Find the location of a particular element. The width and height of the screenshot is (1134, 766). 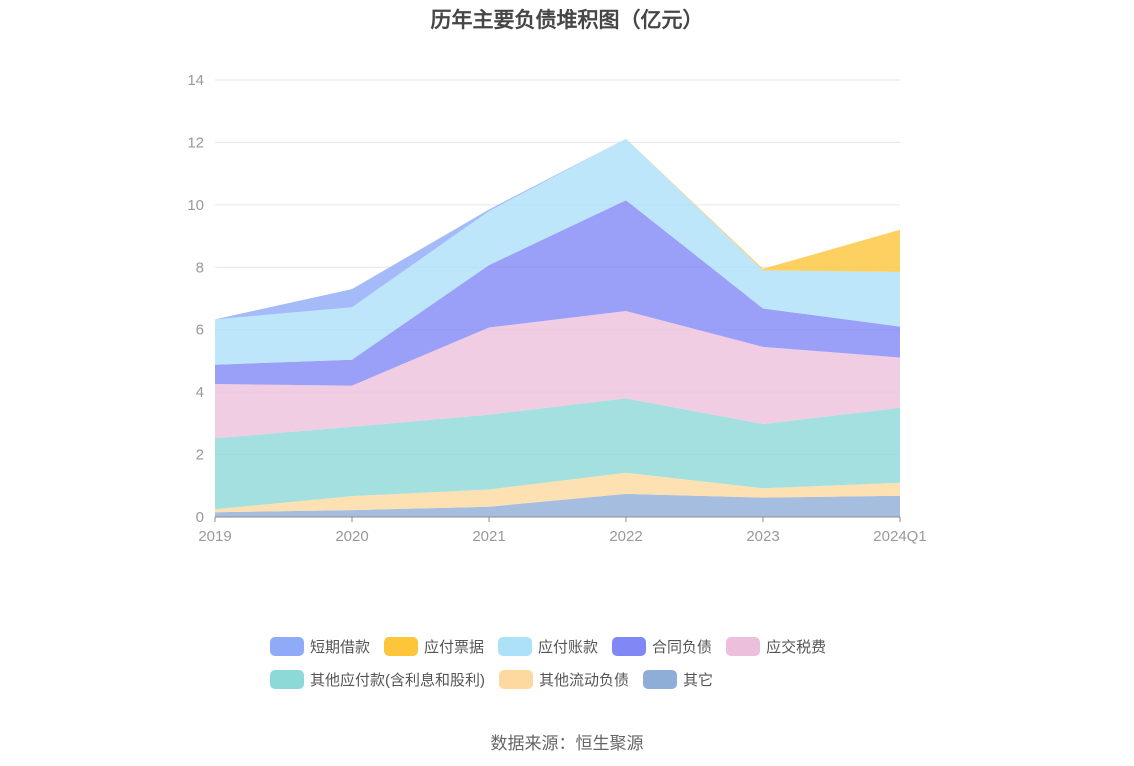

y-tick-label: 14 is located at coordinates (195, 80).